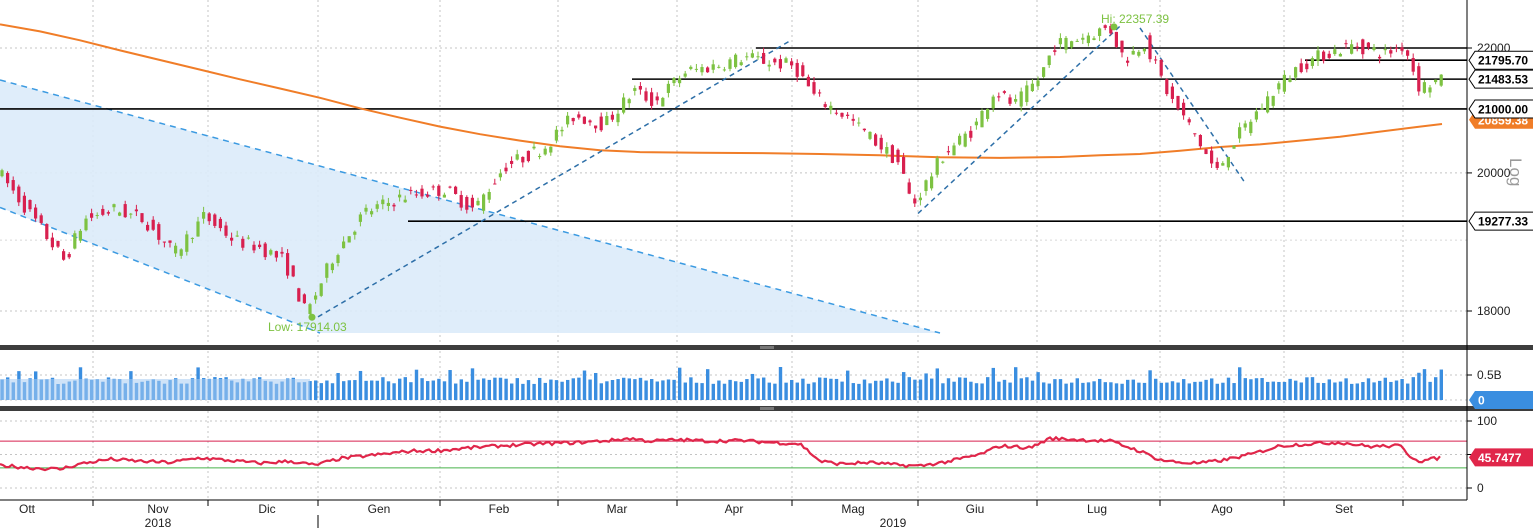 This screenshot has width=1533, height=528. I want to click on month-label: Nov, so click(157, 509).